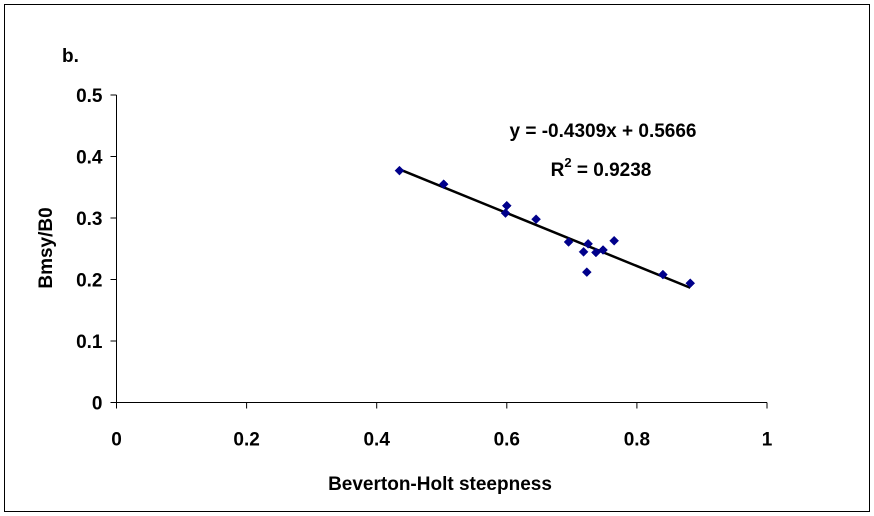 The width and height of the screenshot is (874, 516). What do you see at coordinates (376, 440) in the screenshot?
I see `x-tick-label: 0.4` at bounding box center [376, 440].